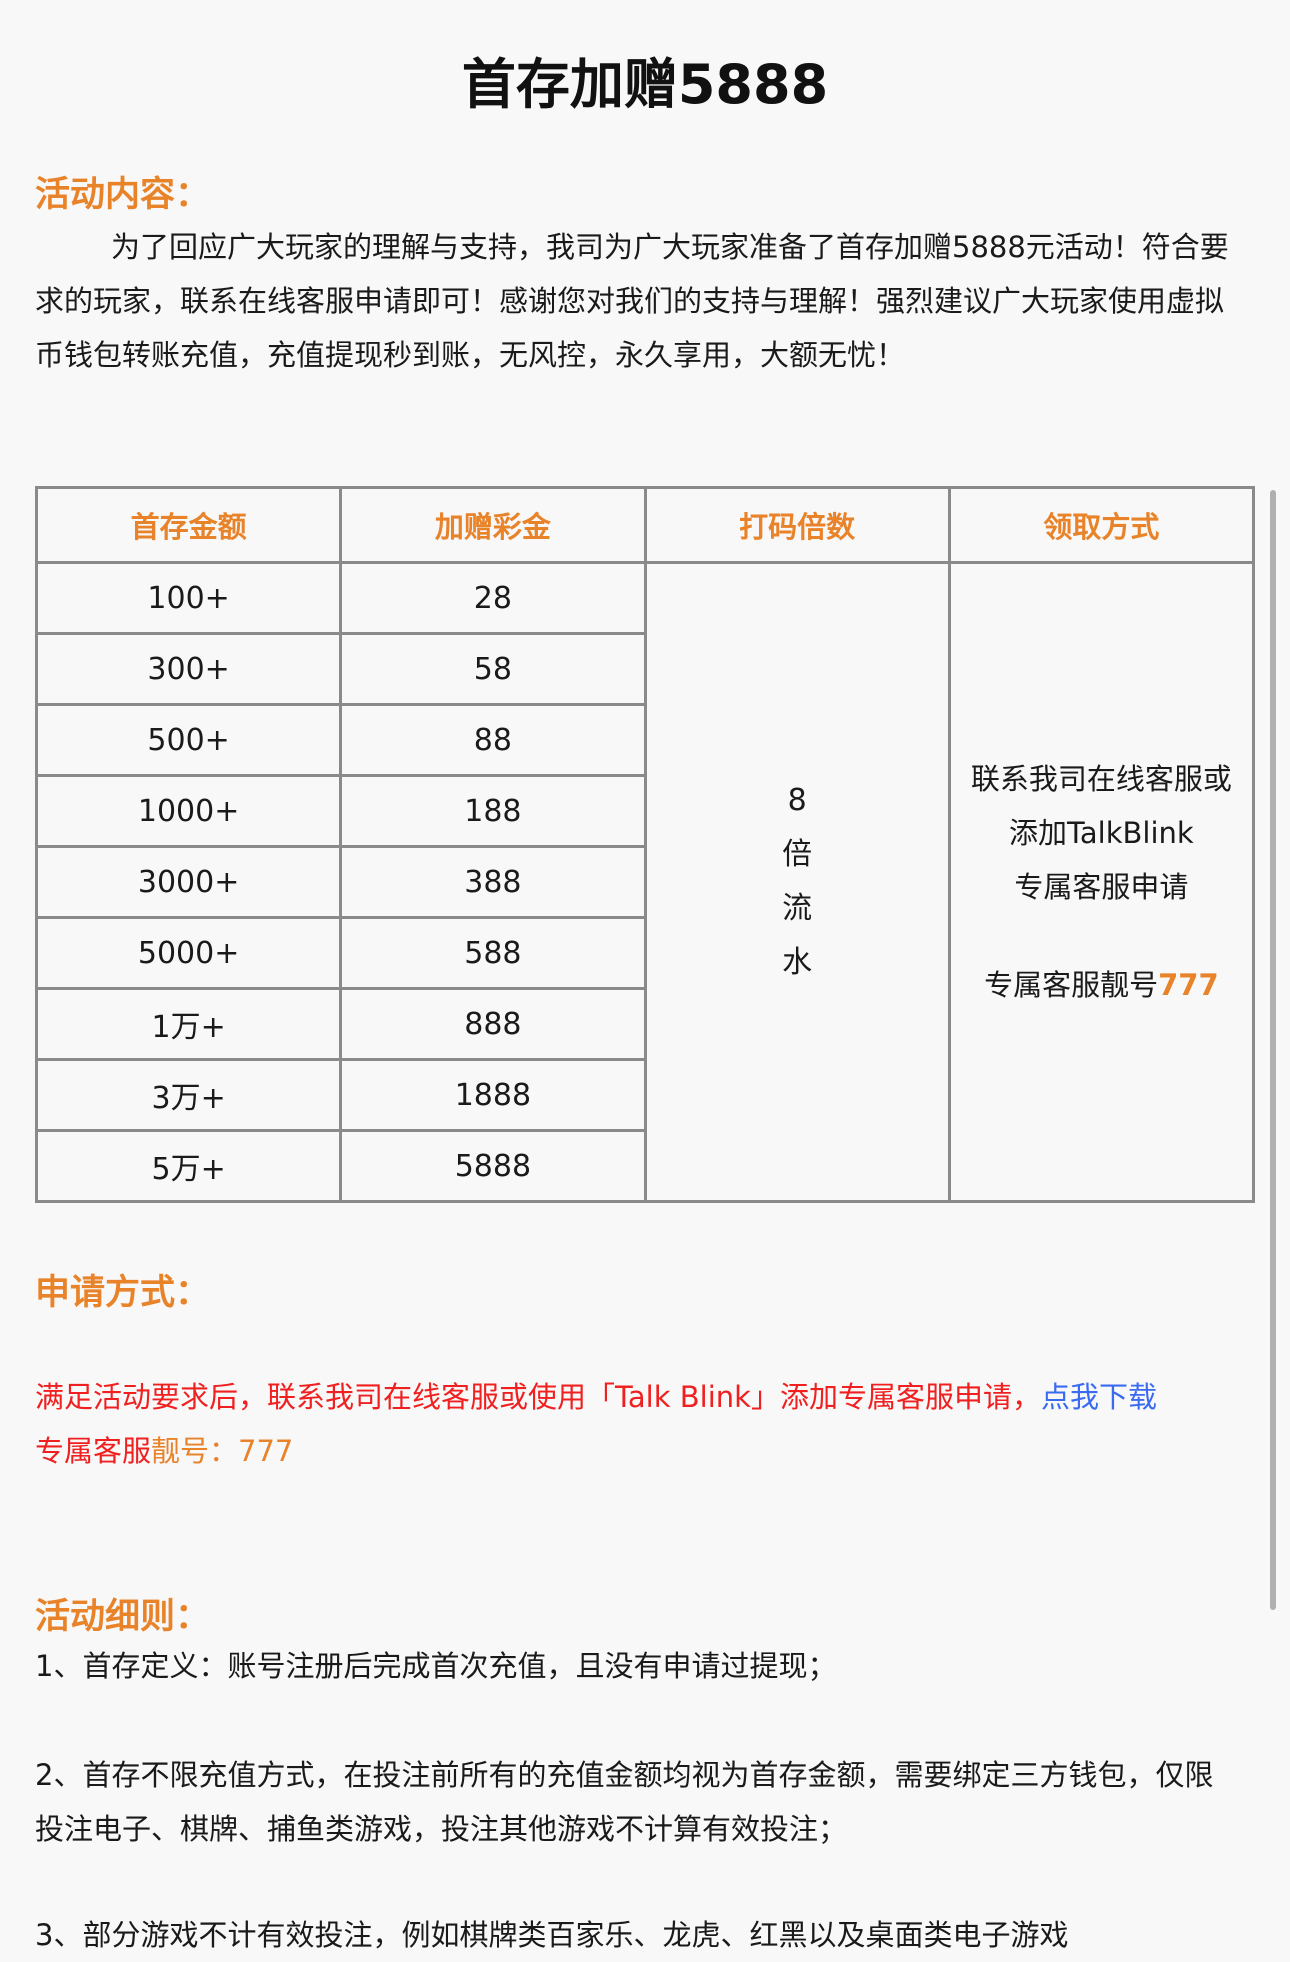 The height and width of the screenshot is (1962, 1290). Describe the element at coordinates (493, 953) in the screenshot. I see `bonus-cell: 588` at that location.